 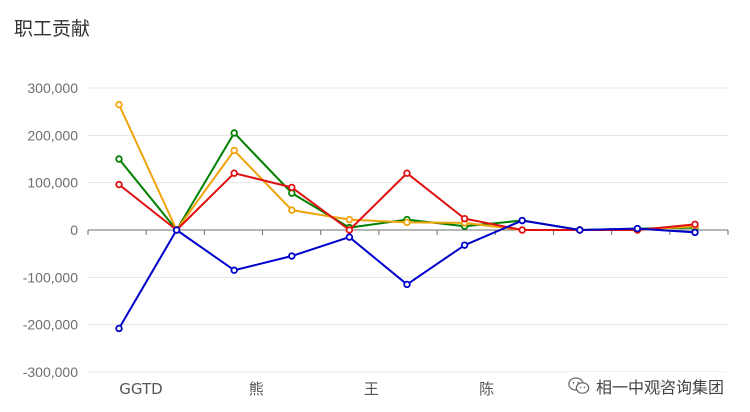 I want to click on x-tick-label: 熊, so click(x=256, y=389).